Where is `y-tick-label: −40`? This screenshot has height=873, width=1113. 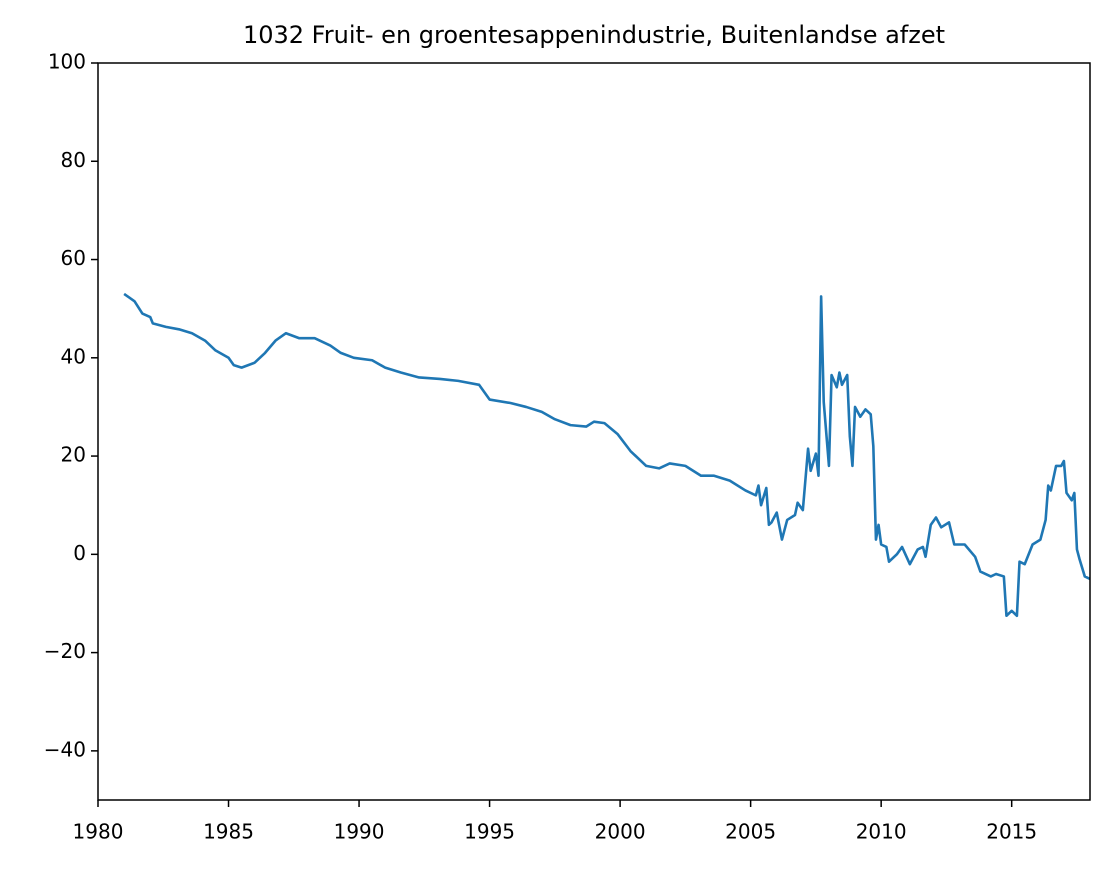
y-tick-label: −40 is located at coordinates (65, 749).